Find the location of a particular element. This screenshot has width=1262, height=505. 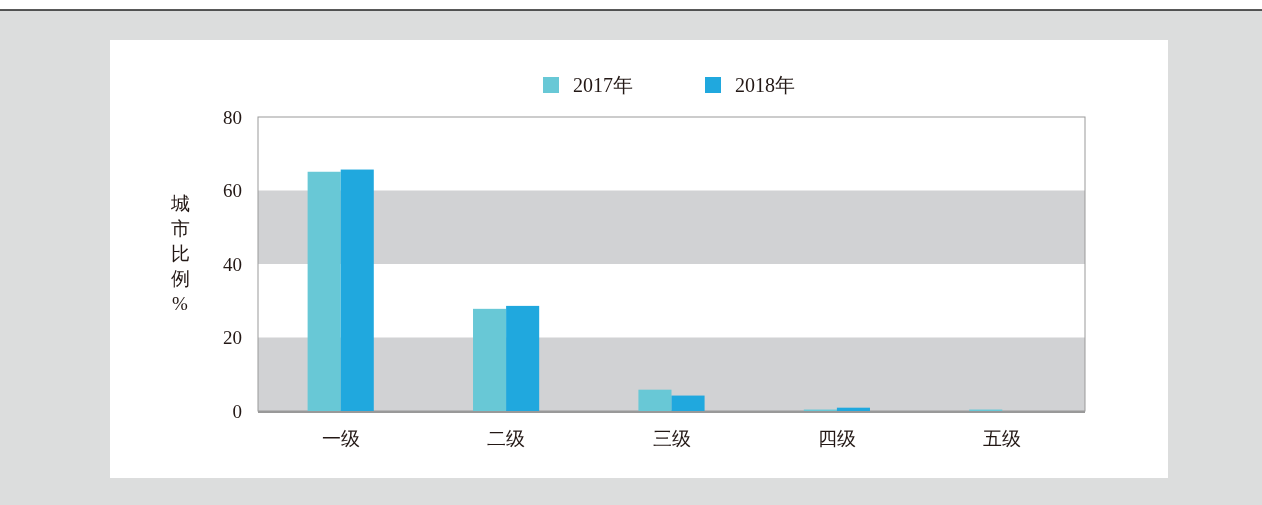

y-tick-label: 60 is located at coordinates (232, 191).